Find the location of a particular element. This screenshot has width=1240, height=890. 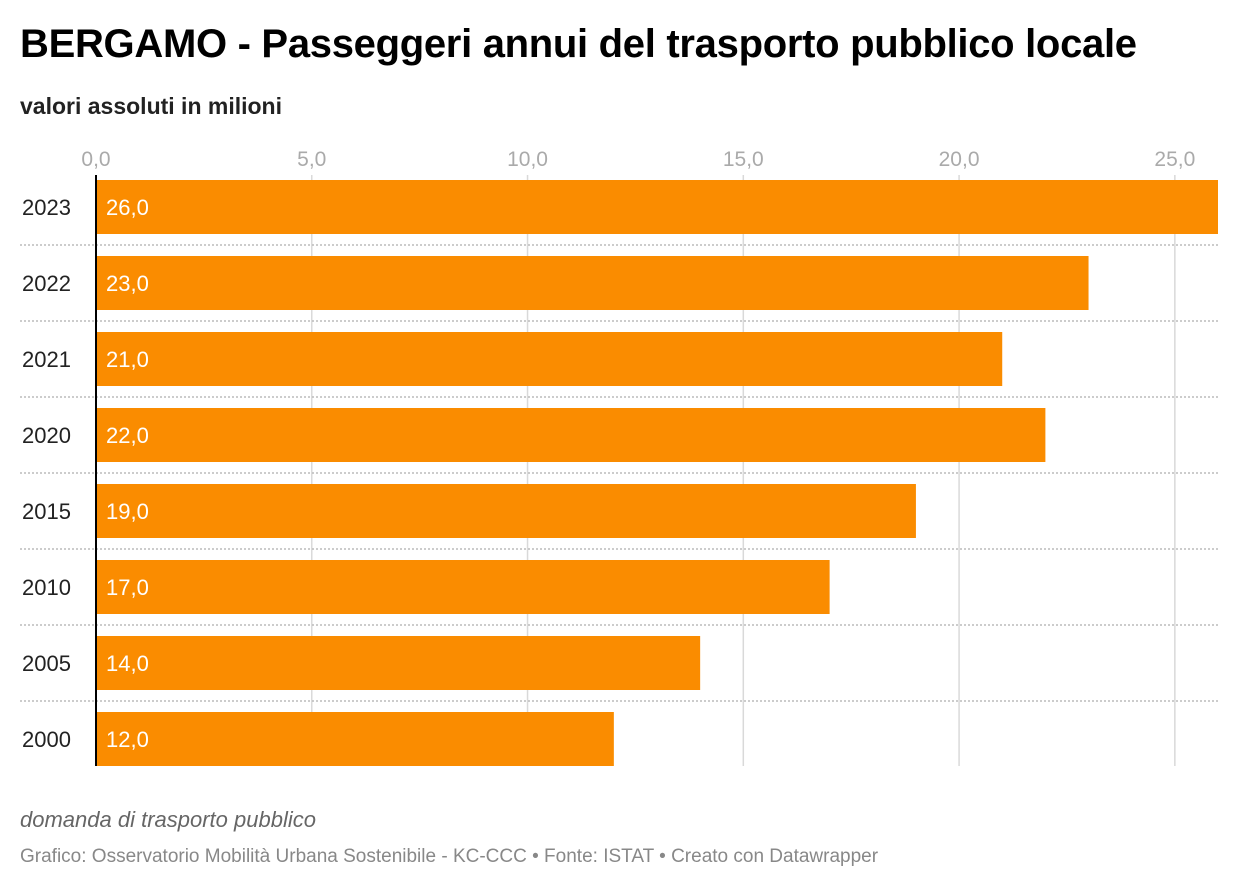

x-tick-label: 5,0 is located at coordinates (311, 159).